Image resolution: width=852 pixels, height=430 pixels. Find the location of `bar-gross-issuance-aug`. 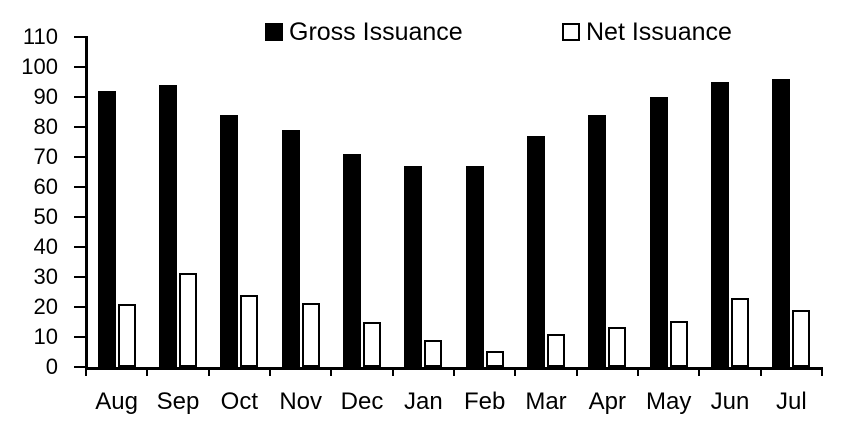

bar-gross-issuance-aug is located at coordinates (106, 229).